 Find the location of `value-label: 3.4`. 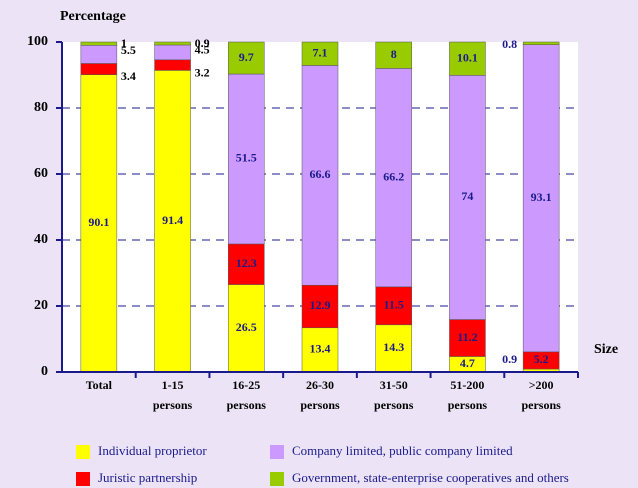

value-label: 3.4 is located at coordinates (128, 76).